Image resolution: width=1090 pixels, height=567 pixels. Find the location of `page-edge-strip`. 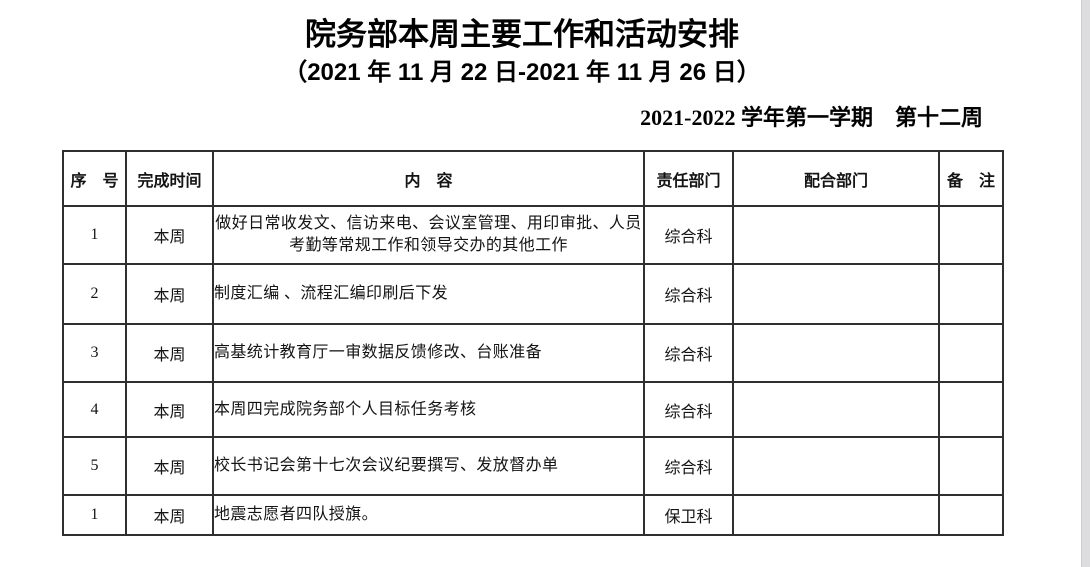

page-edge-strip is located at coordinates (1085, 283).